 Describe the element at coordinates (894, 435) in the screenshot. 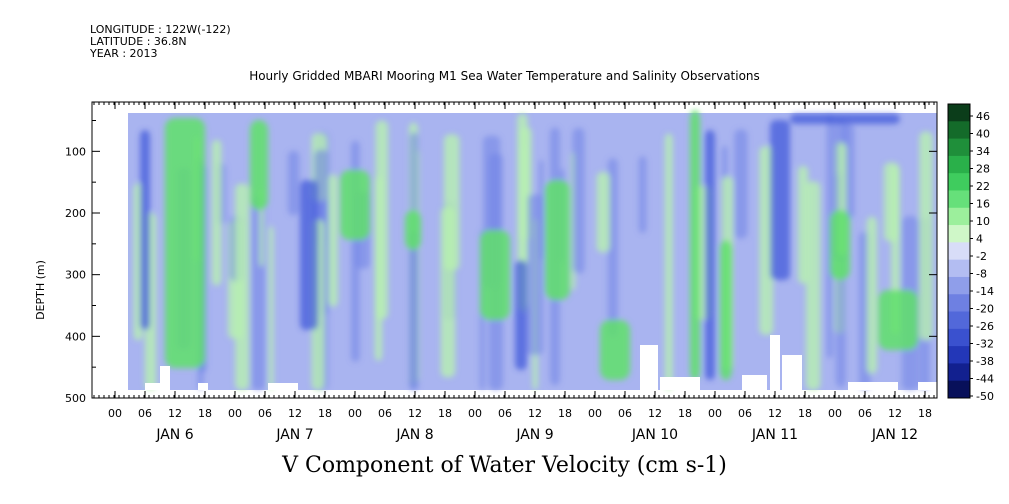

I see `x-day-label: JAN 12` at that location.